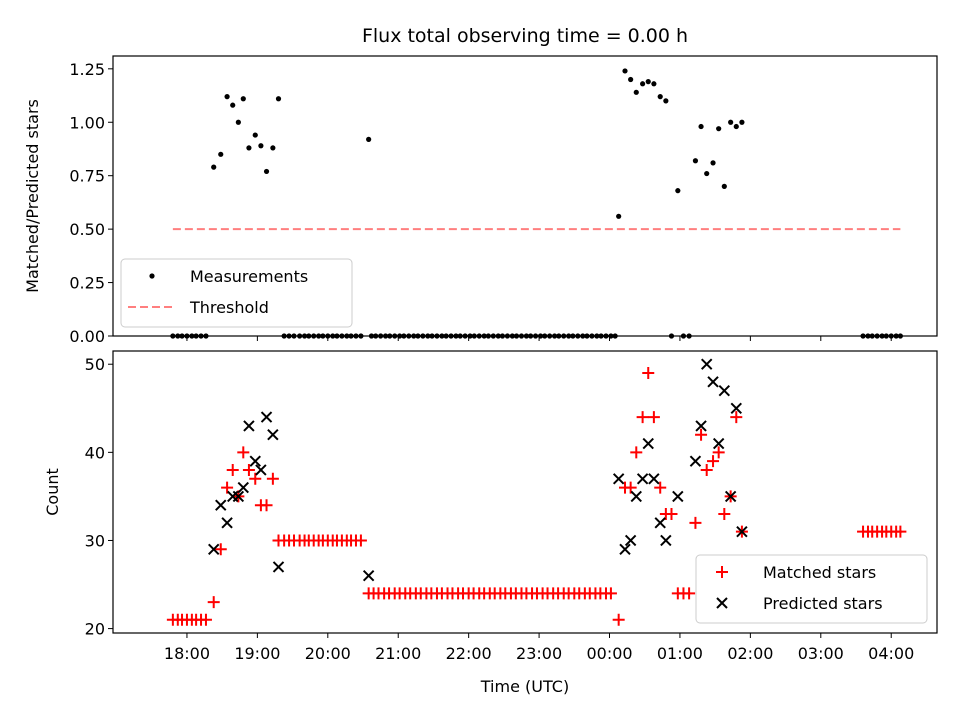 The height and width of the screenshot is (720, 960). I want to click on ratio-legend-measurements-label: Measurements, so click(249, 276).